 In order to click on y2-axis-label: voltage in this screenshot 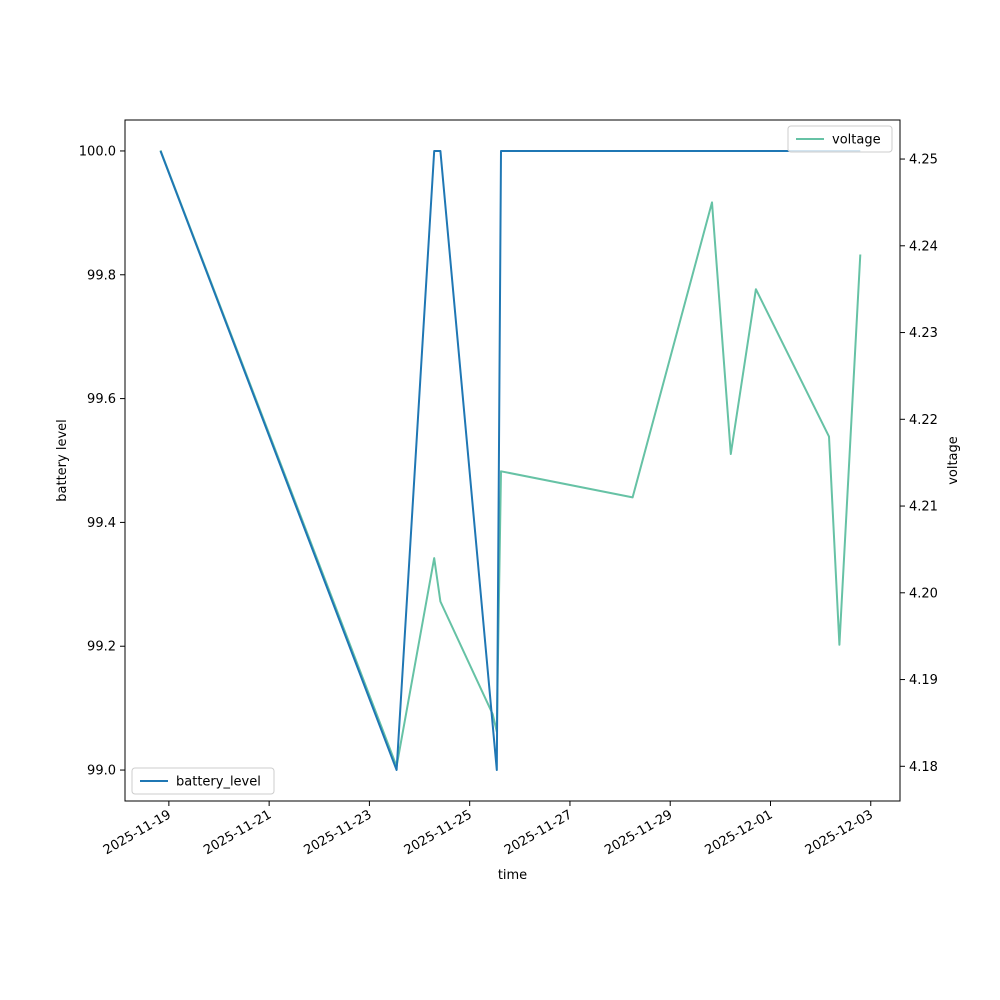, I will do `click(953, 460)`.